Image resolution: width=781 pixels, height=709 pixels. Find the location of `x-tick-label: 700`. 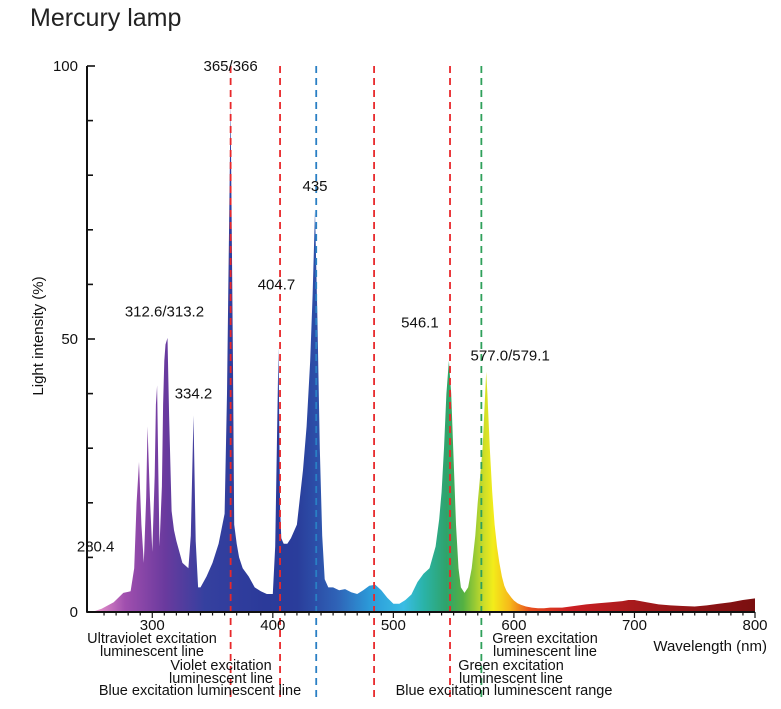

x-tick-label: 700 is located at coordinates (634, 625).